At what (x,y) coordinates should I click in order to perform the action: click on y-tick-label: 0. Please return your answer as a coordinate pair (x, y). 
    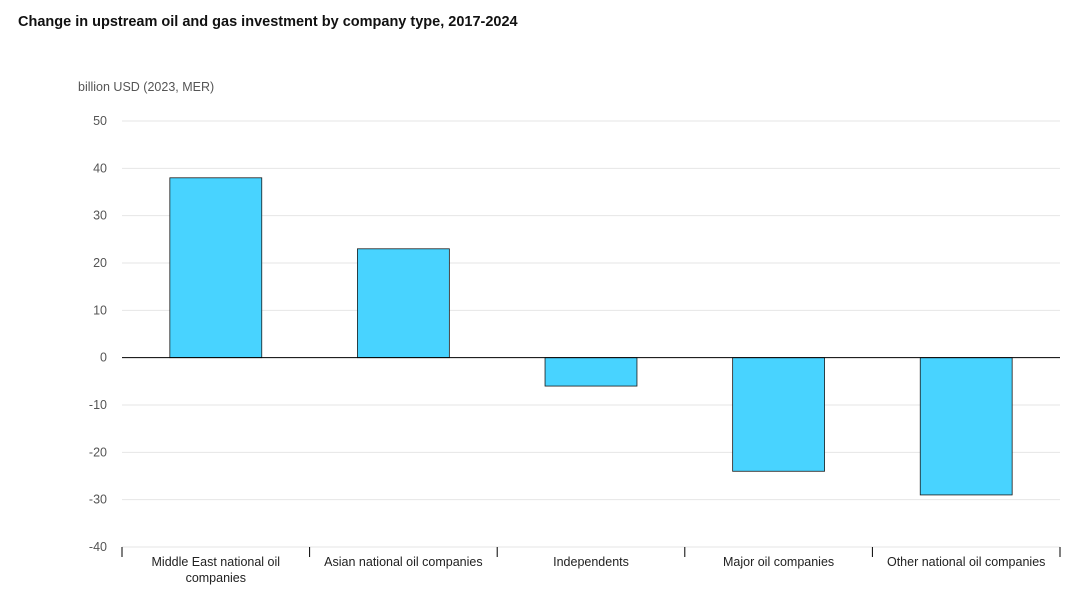
    Looking at the image, I should click on (103, 358).